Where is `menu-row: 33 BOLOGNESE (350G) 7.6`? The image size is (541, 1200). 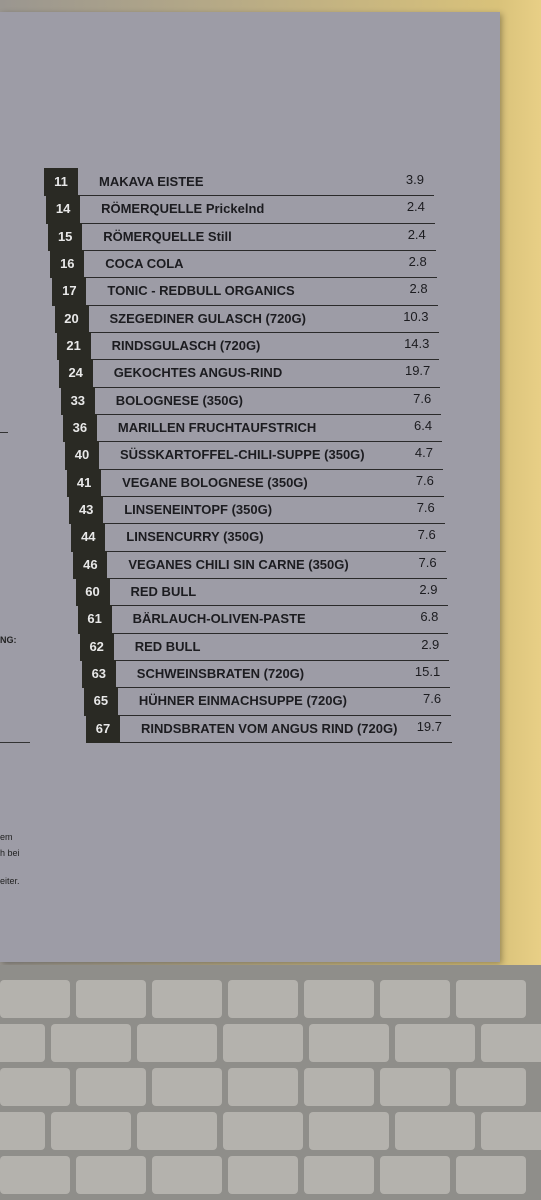
menu-row: 33 BOLOGNESE (350G) 7.6 is located at coordinates (251, 400).